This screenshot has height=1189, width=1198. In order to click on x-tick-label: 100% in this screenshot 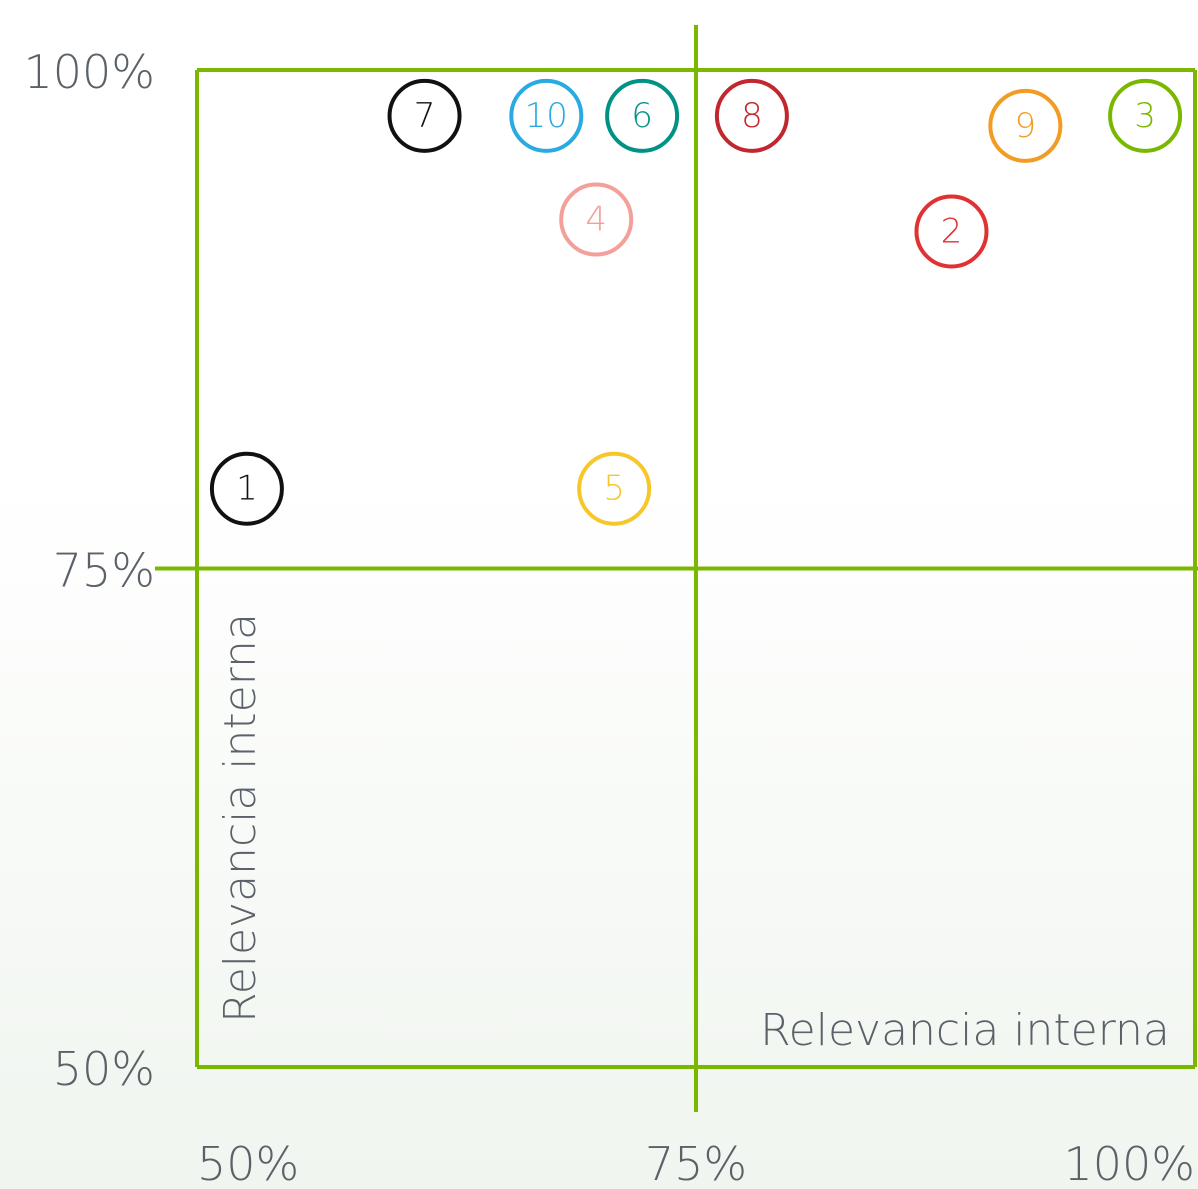, I will do `click(1129, 1163)`.